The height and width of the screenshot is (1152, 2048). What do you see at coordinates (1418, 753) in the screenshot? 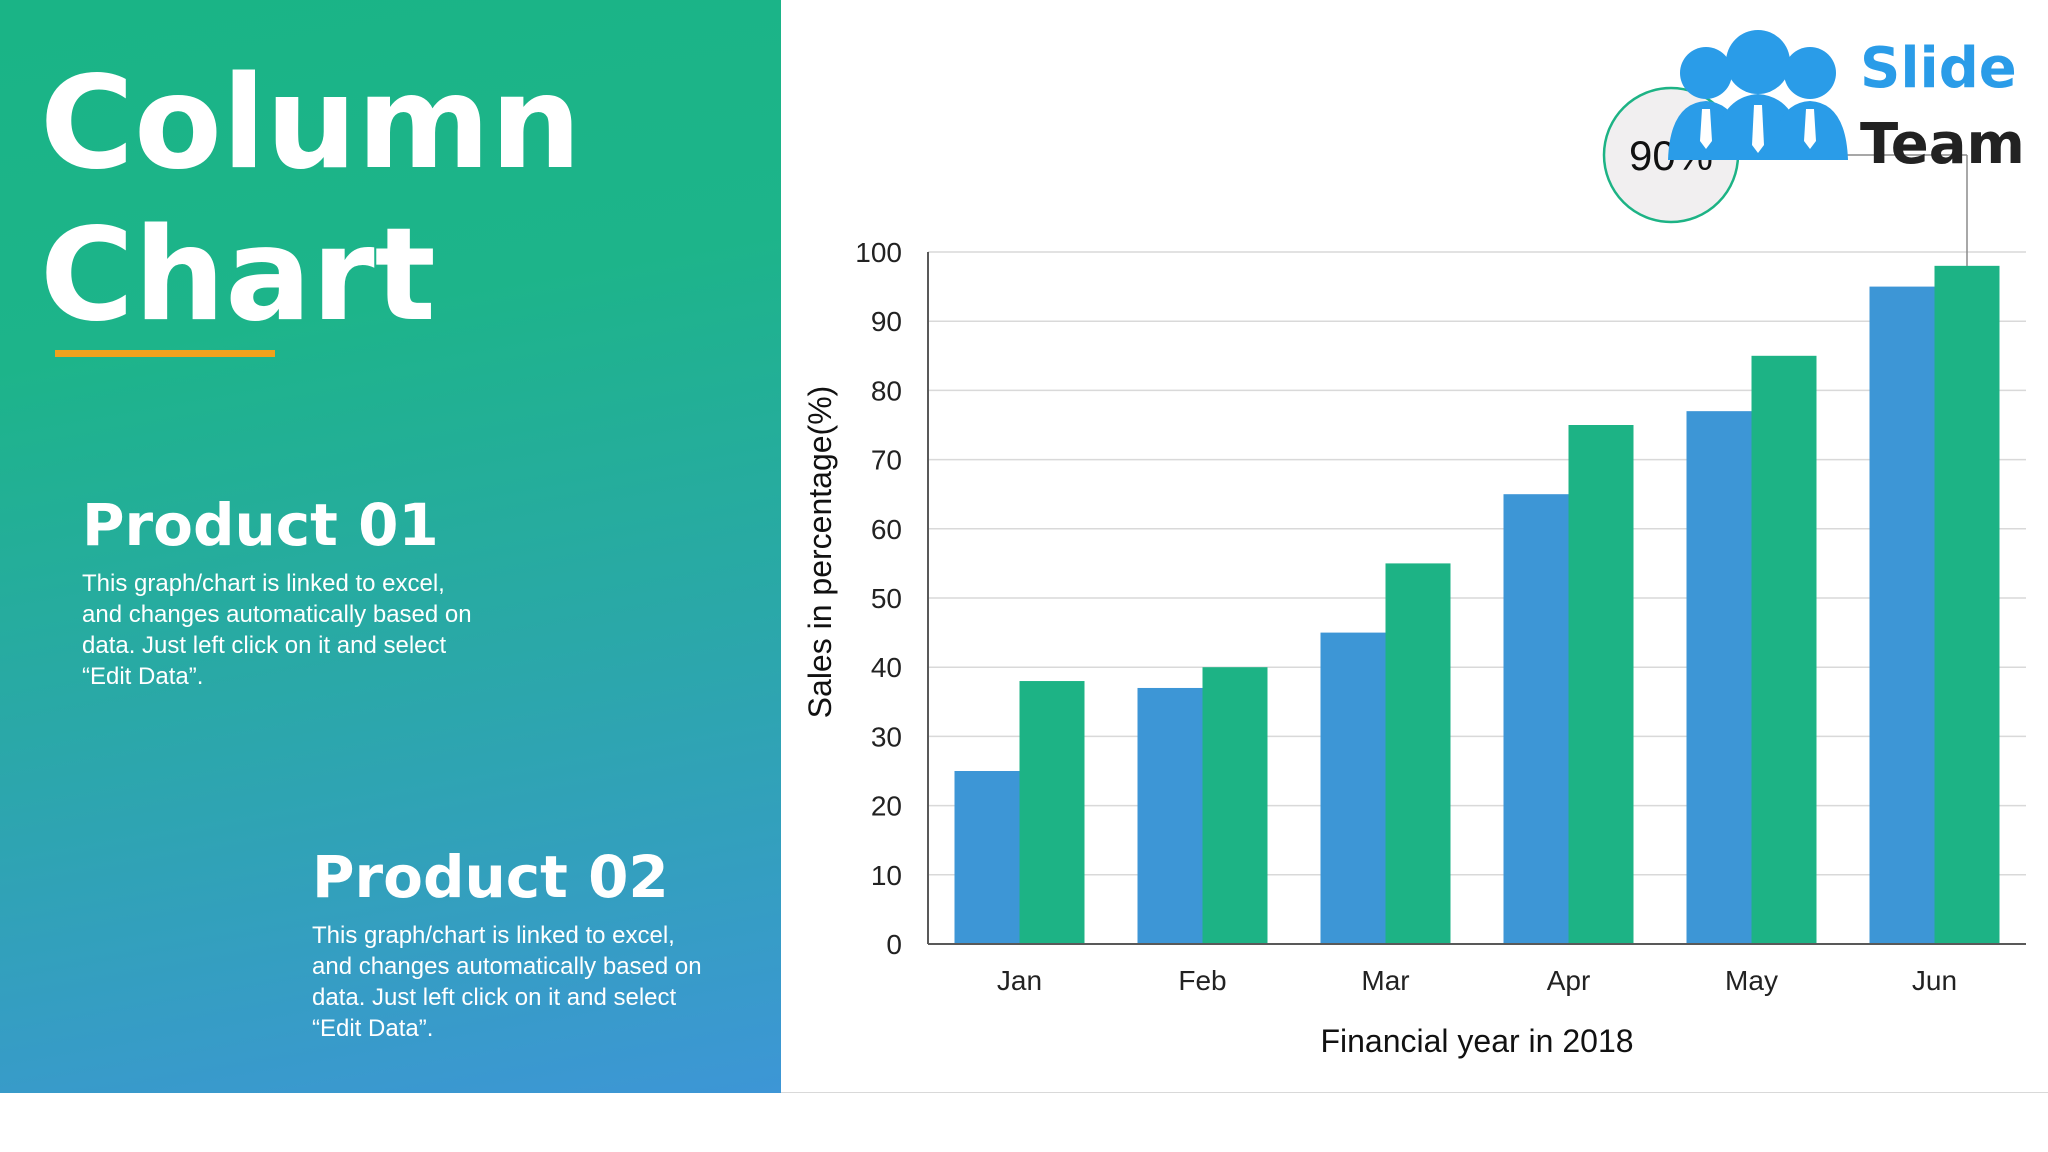
I see `bar-series2-mar` at bounding box center [1418, 753].